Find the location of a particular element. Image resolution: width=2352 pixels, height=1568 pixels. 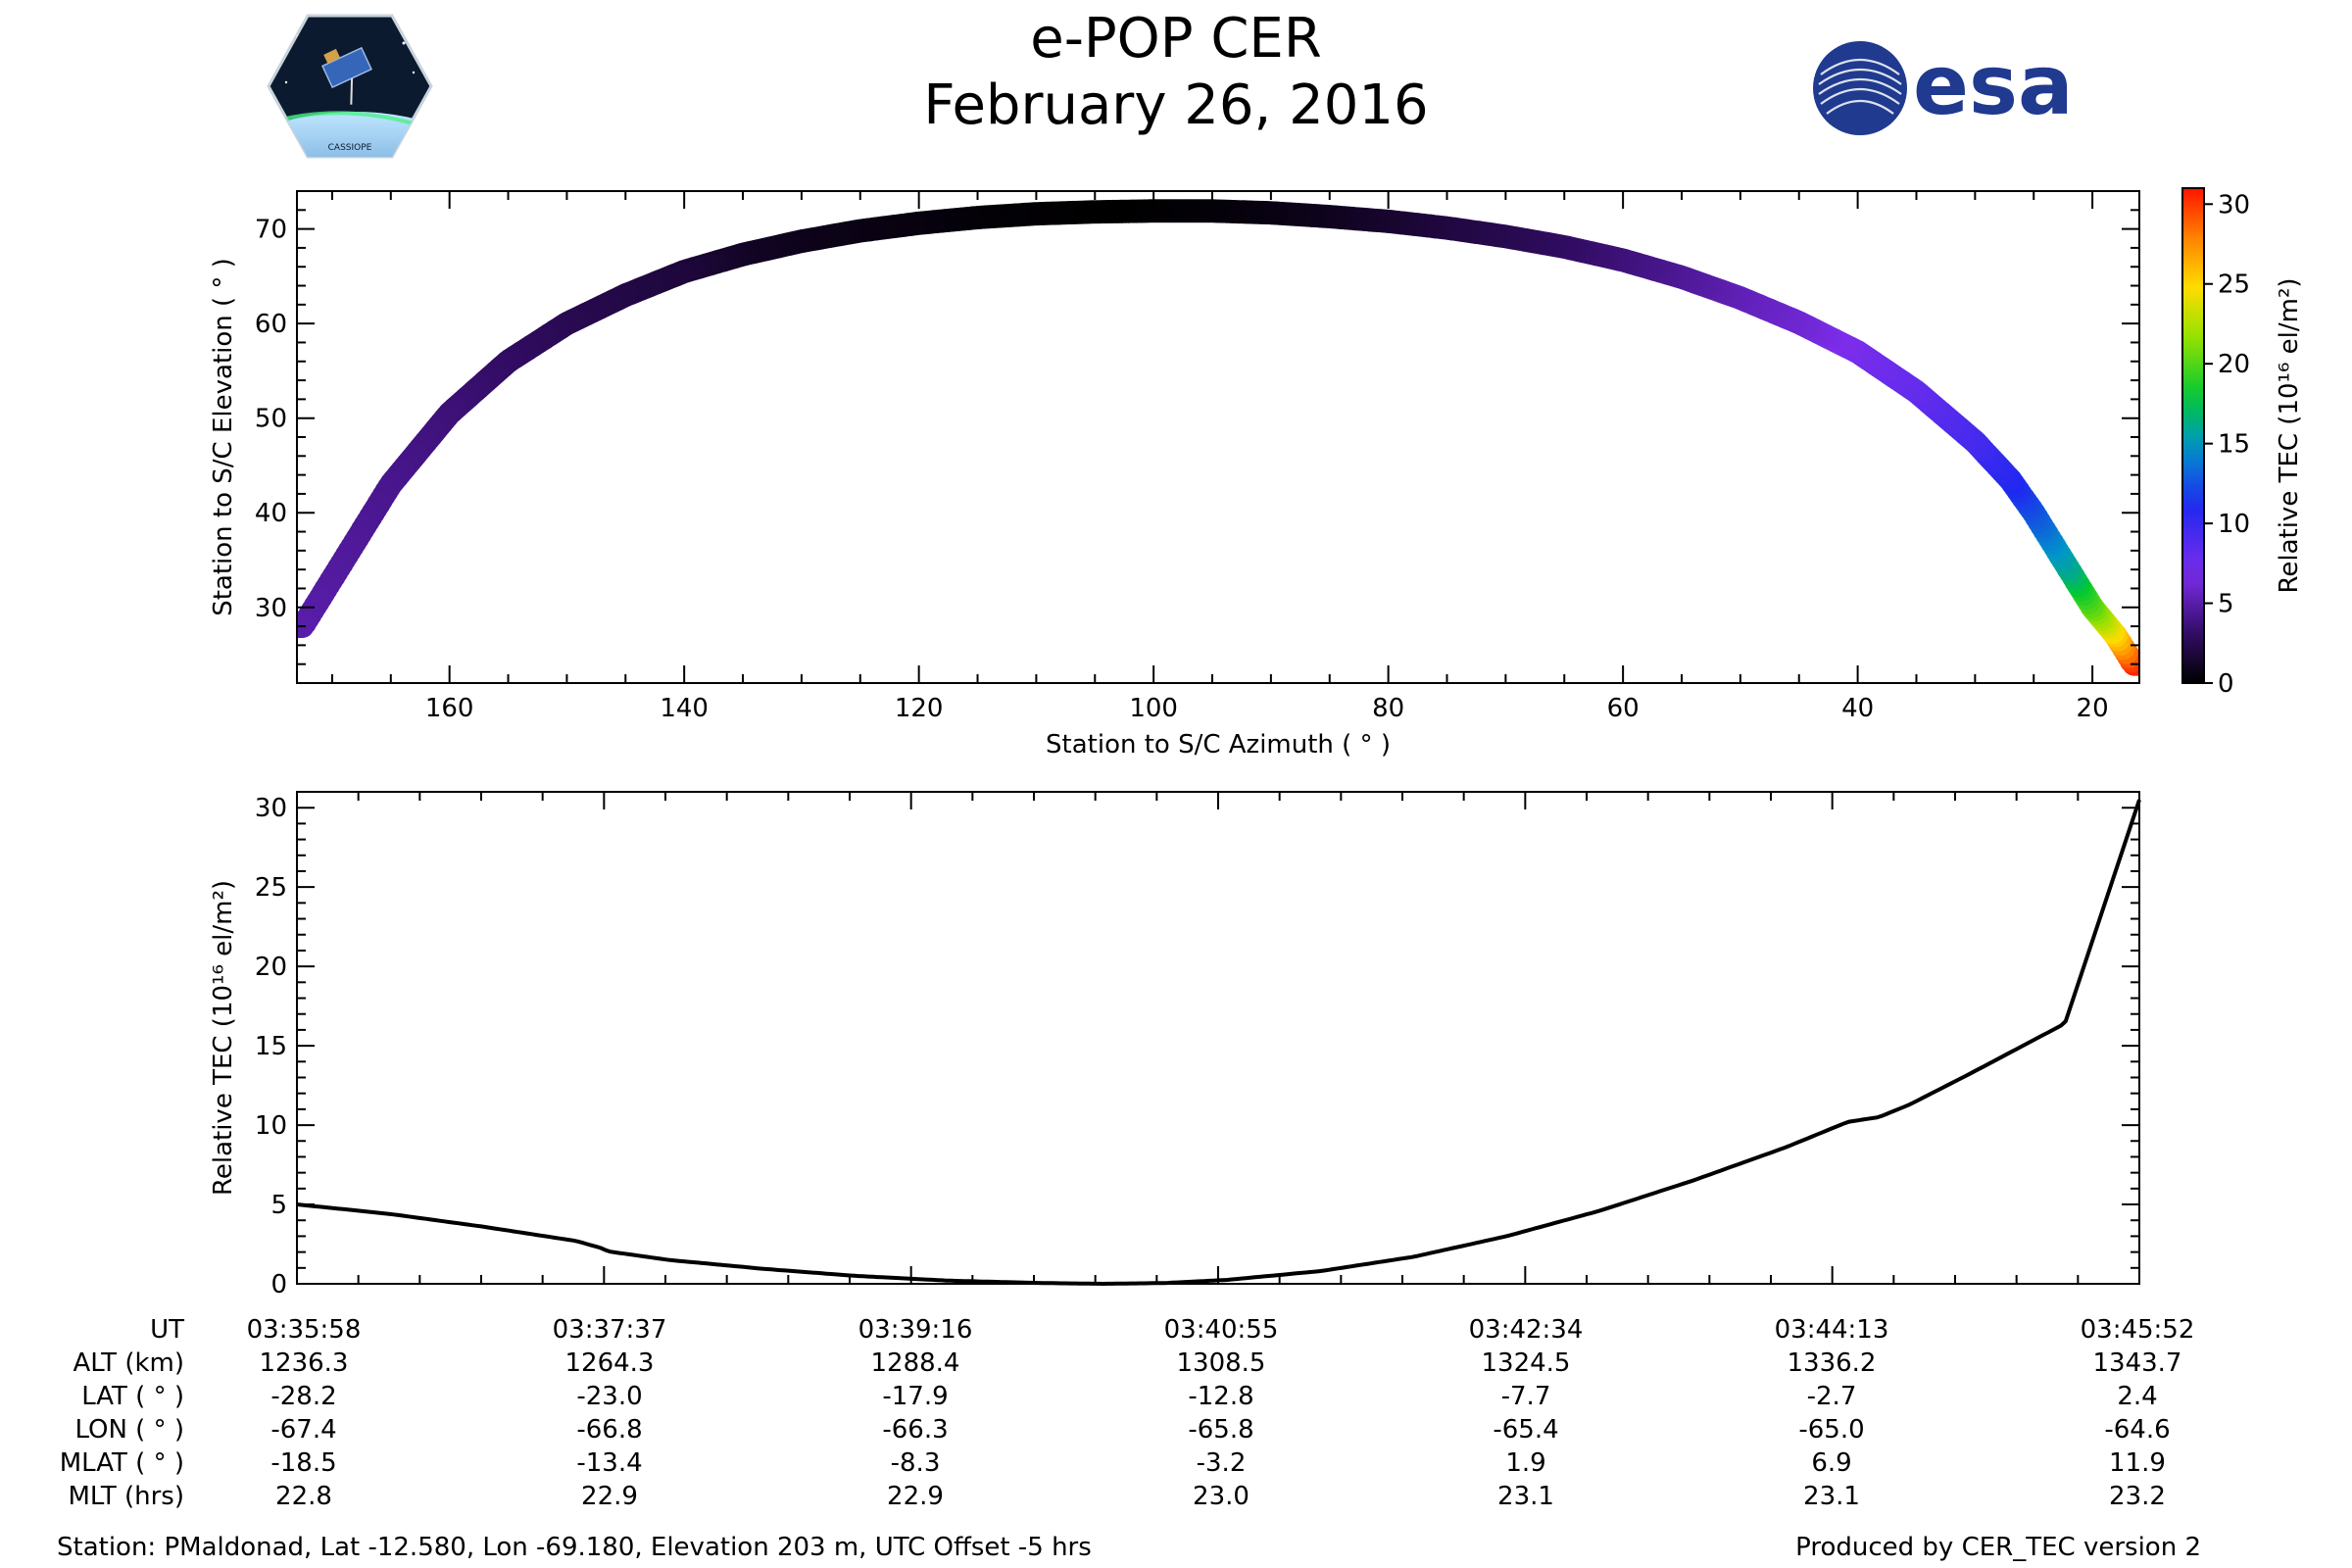

table-cell: 23.2 is located at coordinates (2137, 1496).